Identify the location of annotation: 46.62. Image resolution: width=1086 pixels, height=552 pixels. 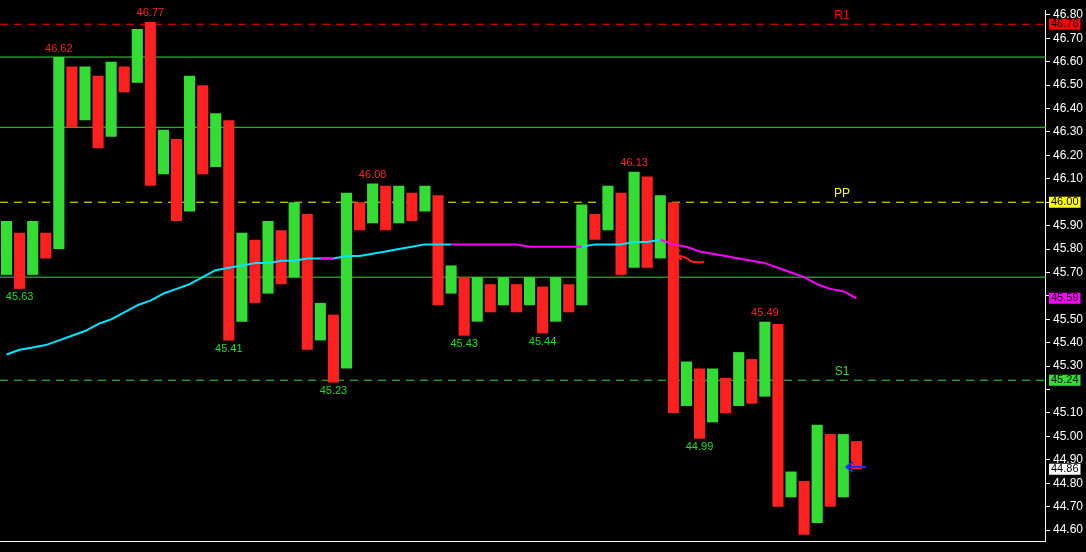
(59, 47).